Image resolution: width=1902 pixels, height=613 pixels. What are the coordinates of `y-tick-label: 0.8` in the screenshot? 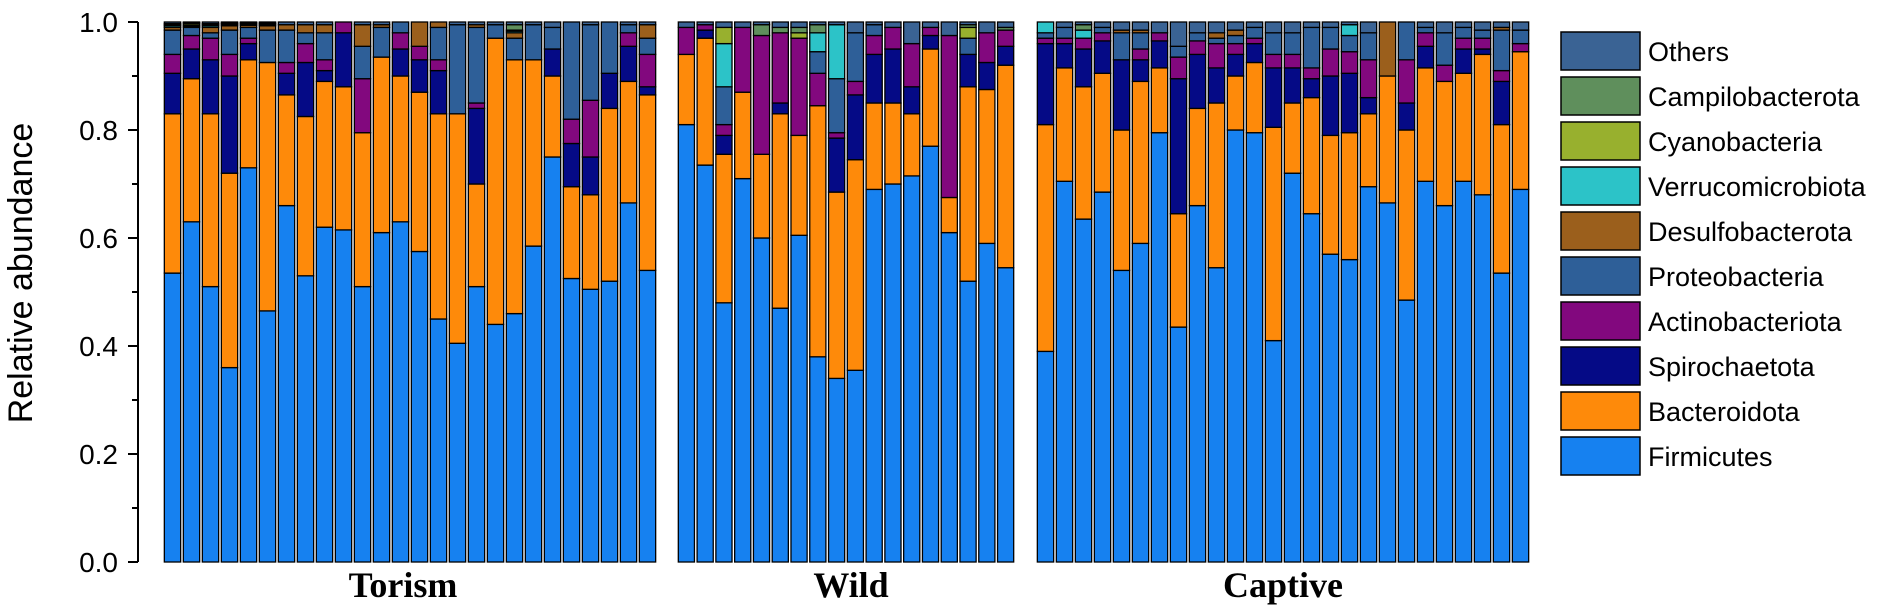 It's located at (98, 130).